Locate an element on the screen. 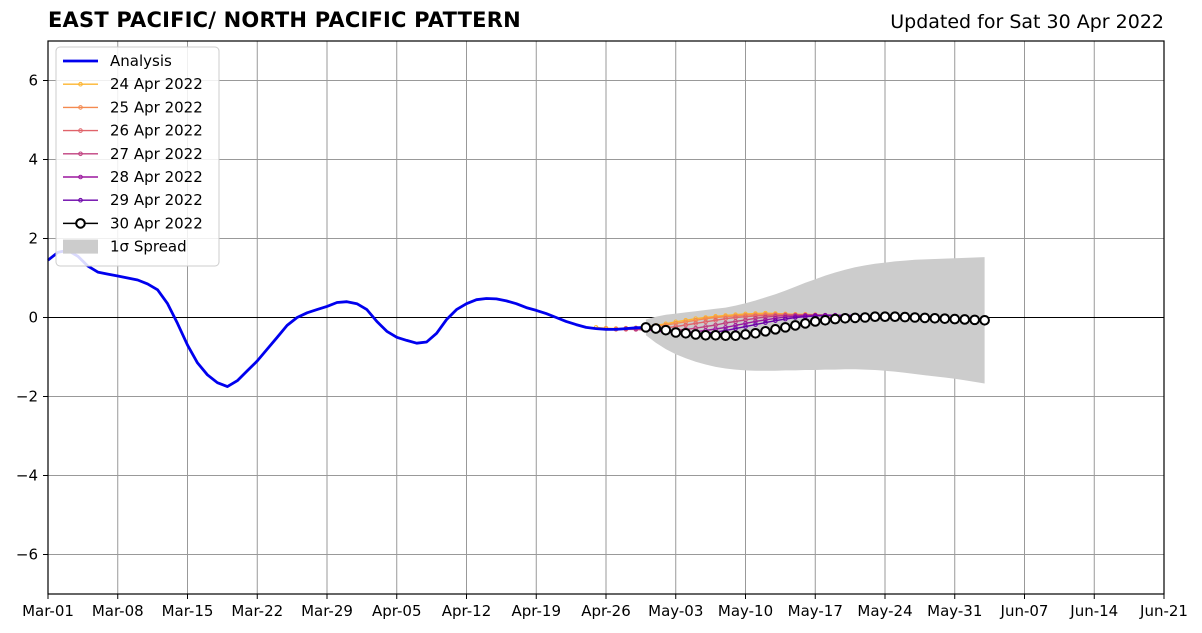 The image size is (1202, 633). legend-entry: Analysis is located at coordinates (117, 61).